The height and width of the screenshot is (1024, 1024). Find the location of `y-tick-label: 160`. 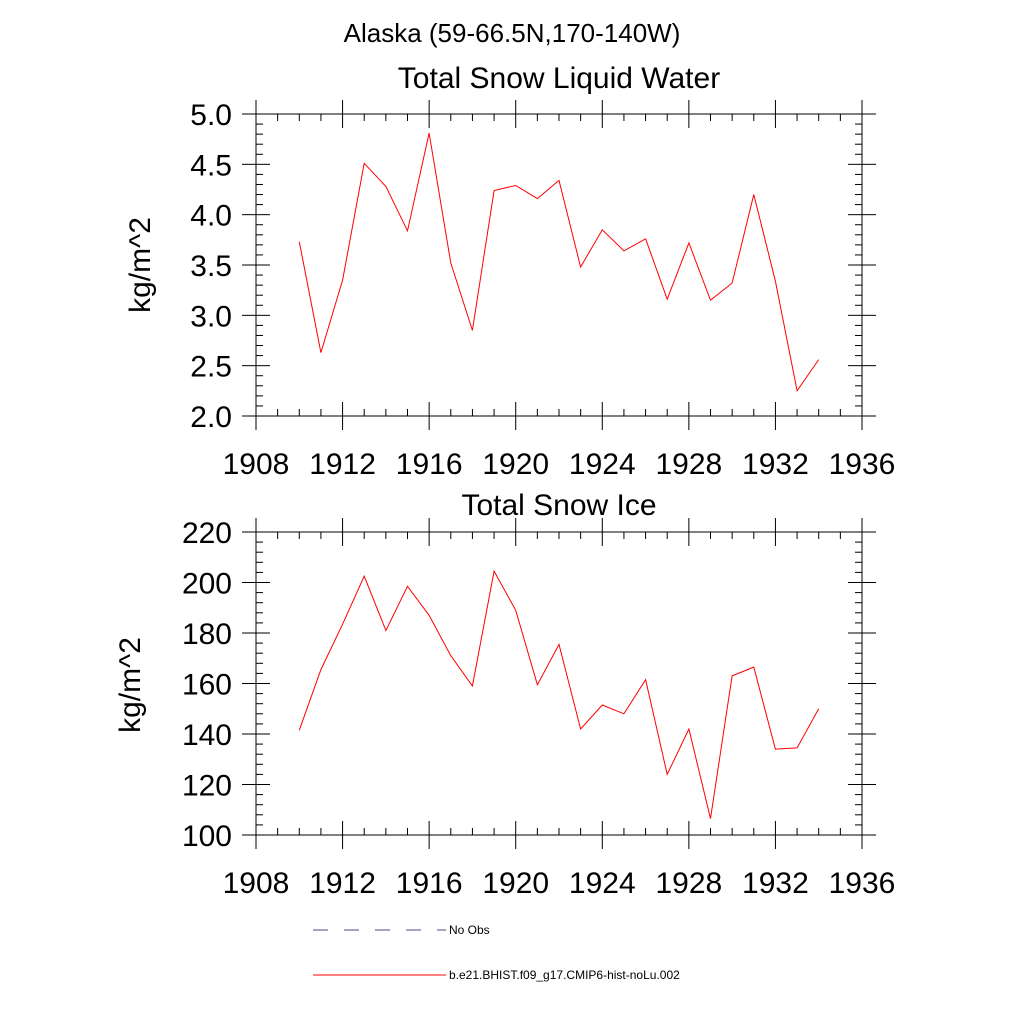

y-tick-label: 160 is located at coordinates (207, 685).